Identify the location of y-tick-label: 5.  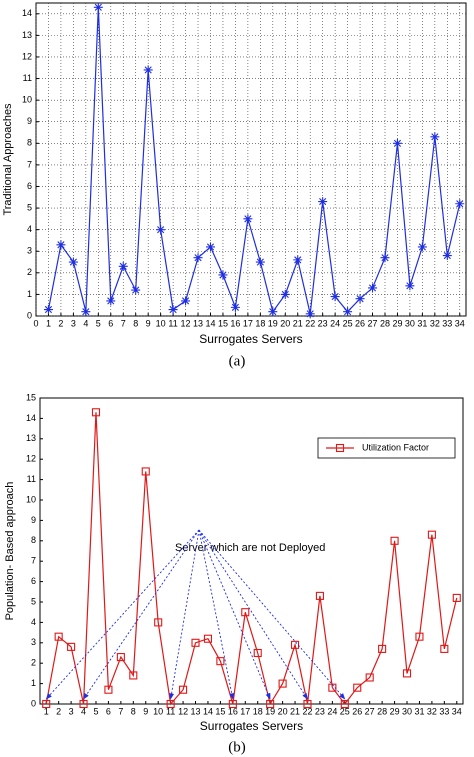
(33, 601).